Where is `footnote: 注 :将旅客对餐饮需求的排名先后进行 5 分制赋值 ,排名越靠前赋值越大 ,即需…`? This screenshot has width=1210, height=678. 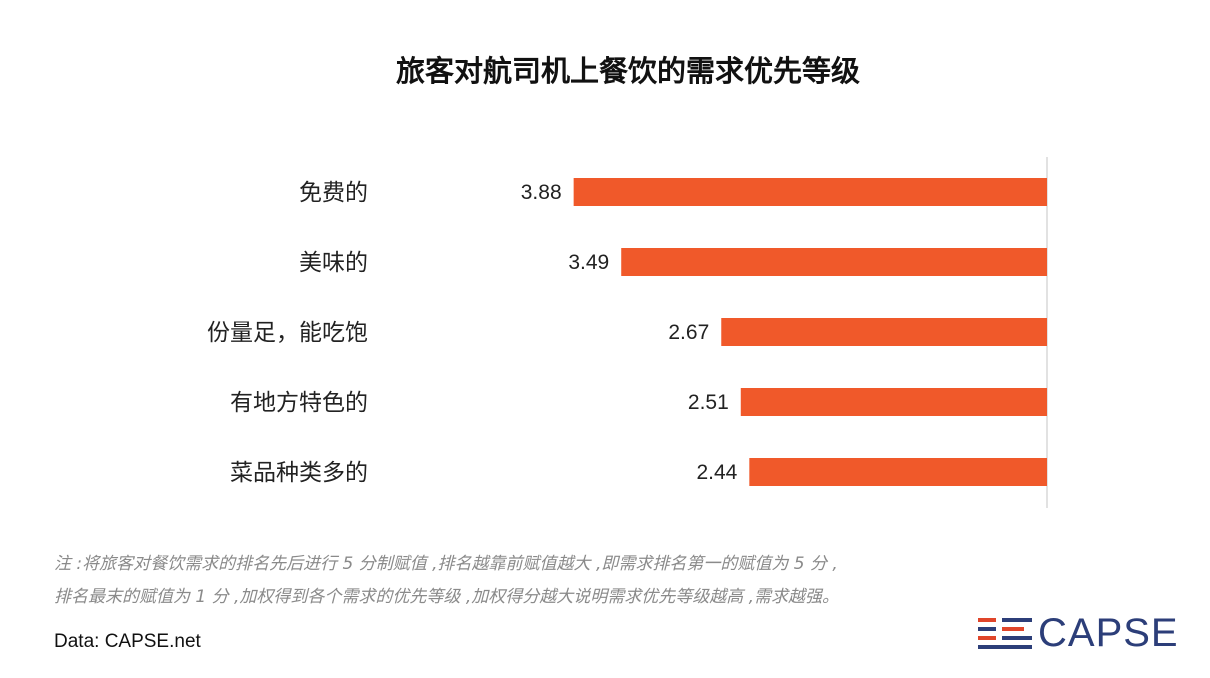
footnote: 注 :将旅客对餐饮需求的排名先后进行 5 分制赋值 ,排名越靠前赋值越大 ,即需… is located at coordinates (534, 581).